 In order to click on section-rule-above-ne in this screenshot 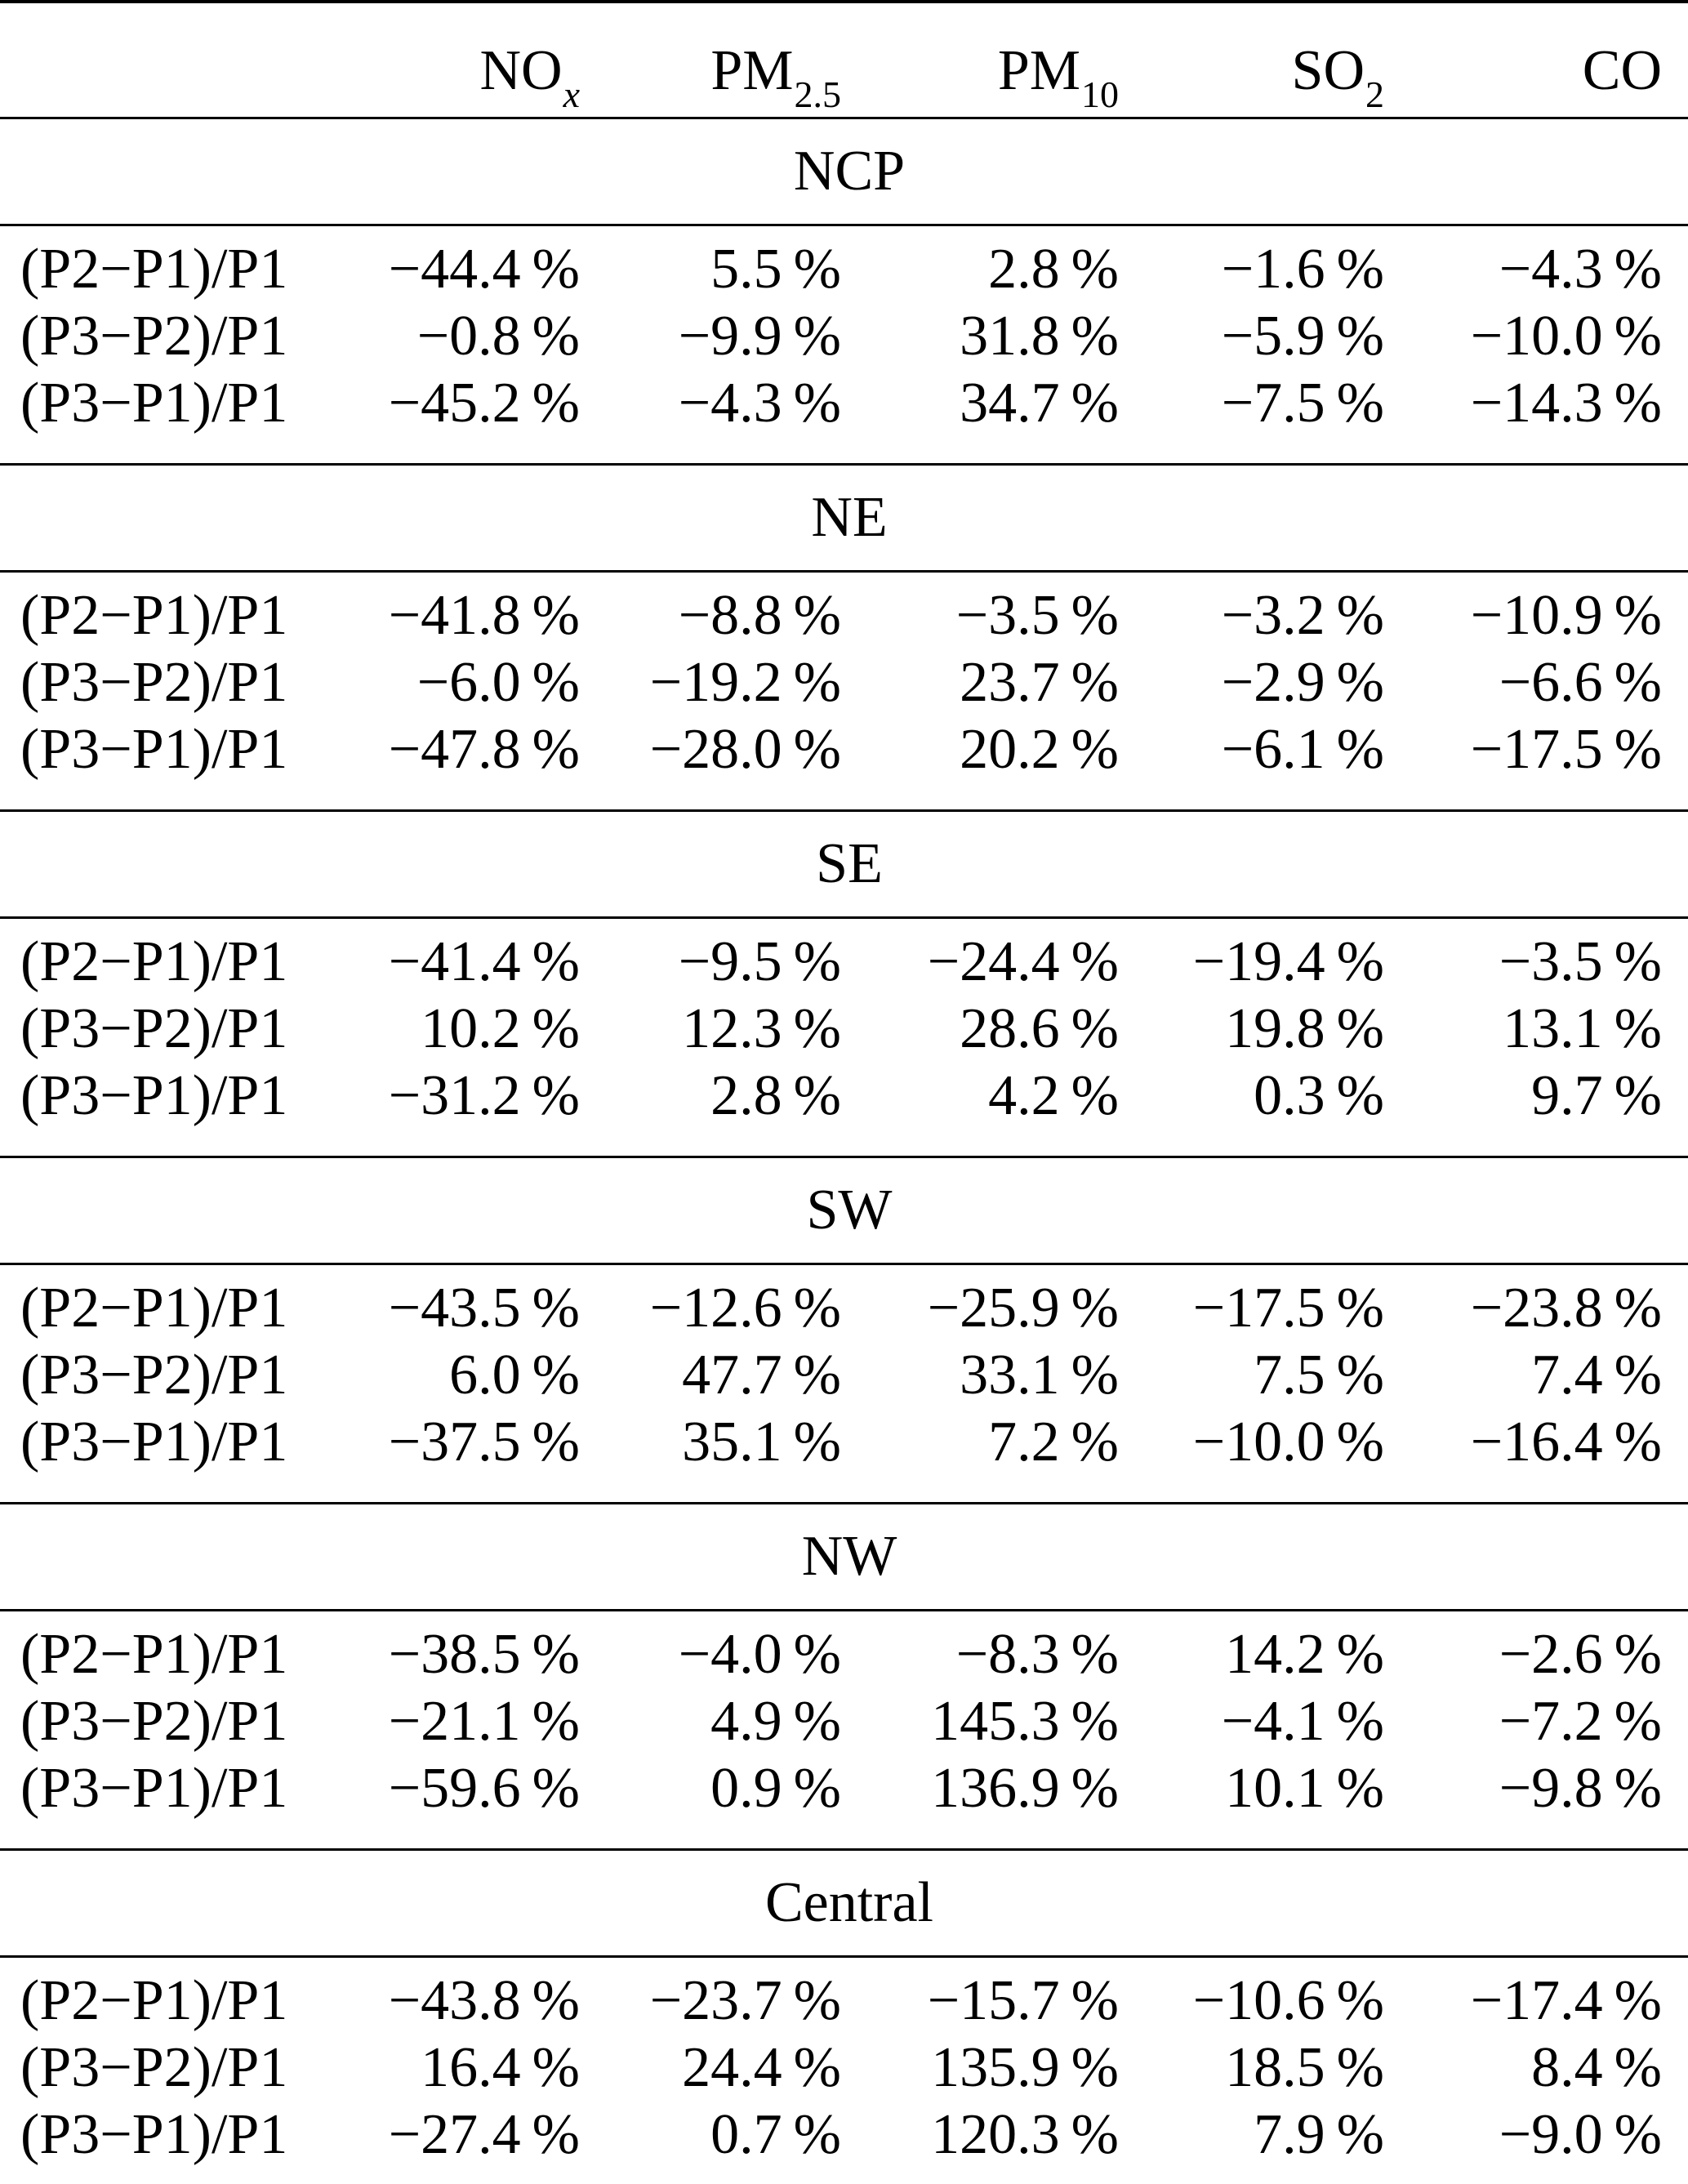, I will do `click(844, 465)`.